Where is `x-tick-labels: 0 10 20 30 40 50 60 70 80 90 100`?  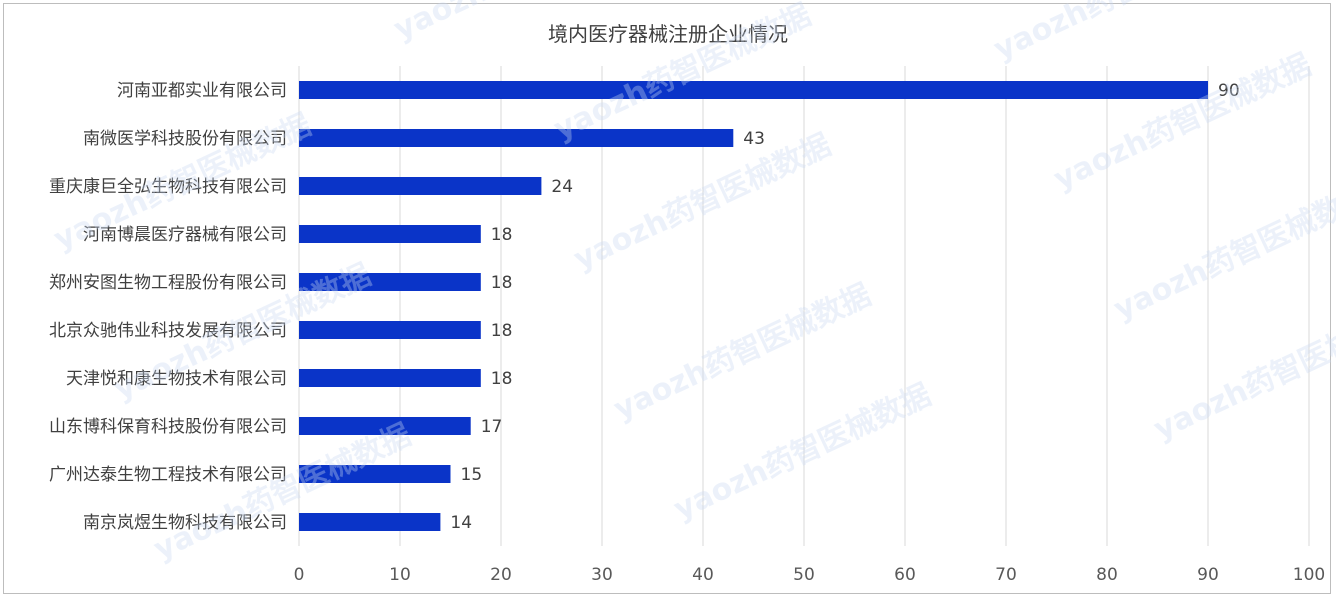
x-tick-labels: 0 10 20 30 40 50 60 70 80 90 100 is located at coordinates (810, 575).